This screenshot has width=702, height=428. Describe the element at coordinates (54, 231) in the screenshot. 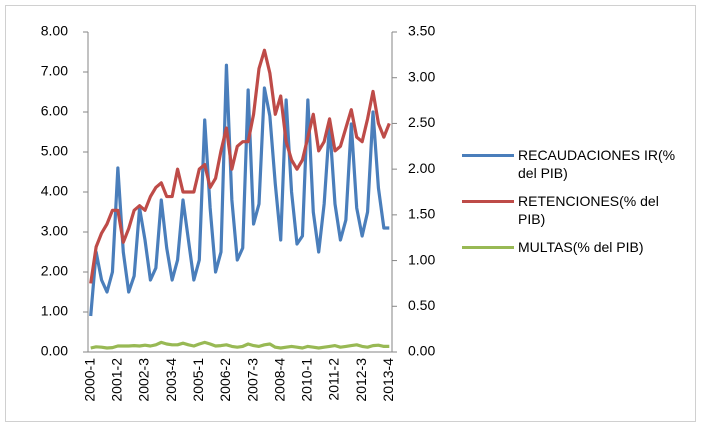

I see `y-tick-label: 3.00` at that location.